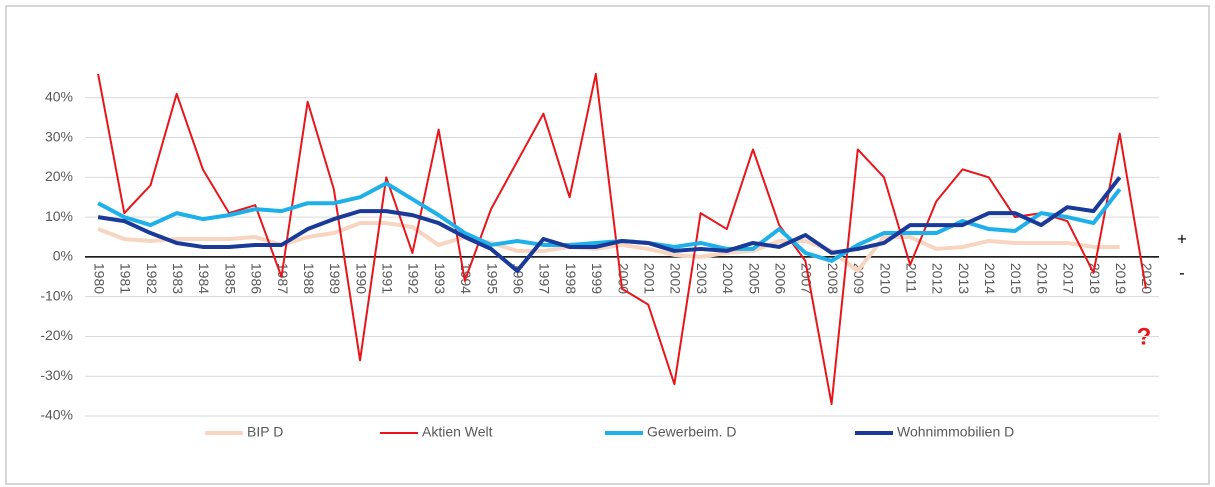 This screenshot has width=1215, height=487. What do you see at coordinates (492, 278) in the screenshot?
I see `x-tick-label: 1995` at bounding box center [492, 278].